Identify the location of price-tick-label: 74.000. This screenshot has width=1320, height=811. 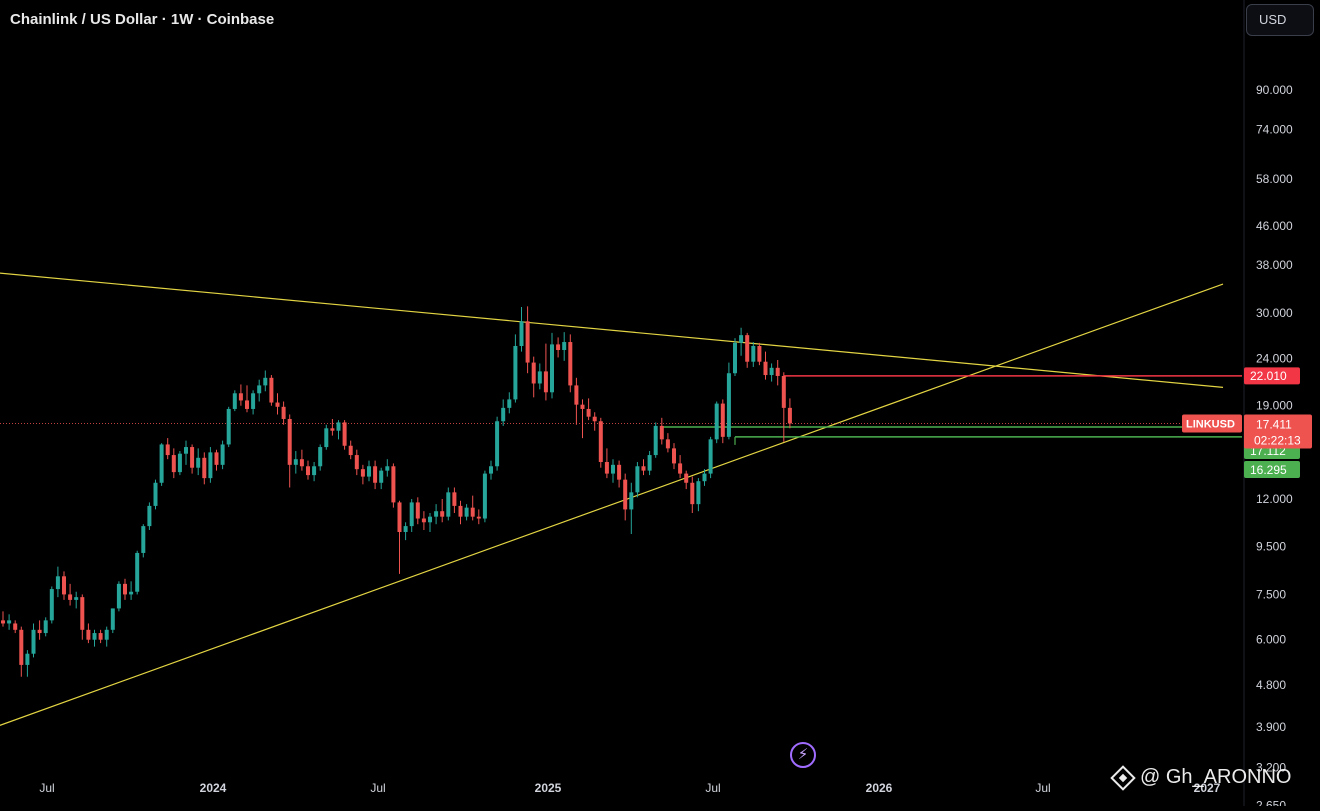
(1274, 130).